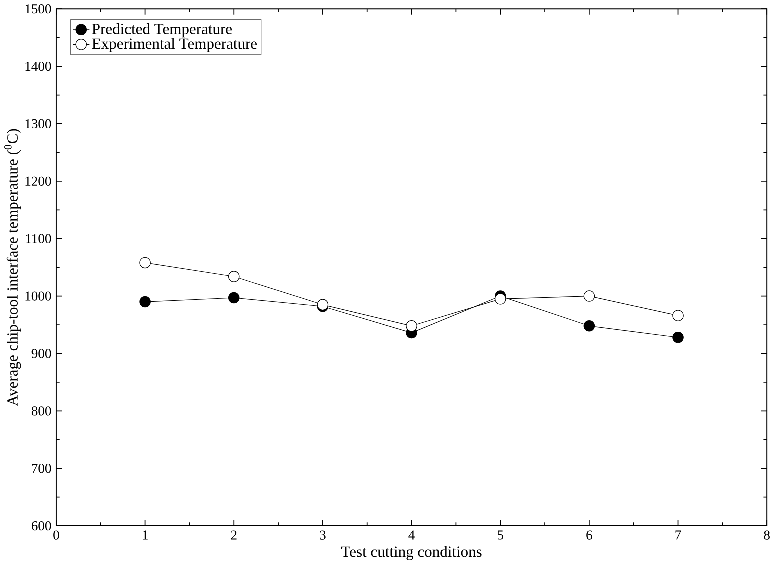  I want to click on y-tick-label: 800, so click(42, 411).